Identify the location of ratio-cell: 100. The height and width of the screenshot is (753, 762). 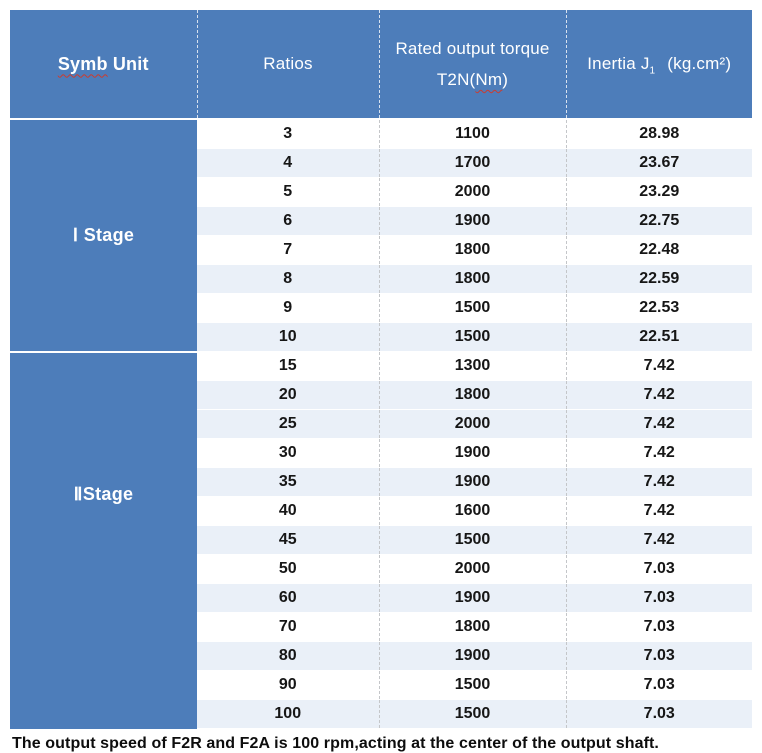
(288, 714).